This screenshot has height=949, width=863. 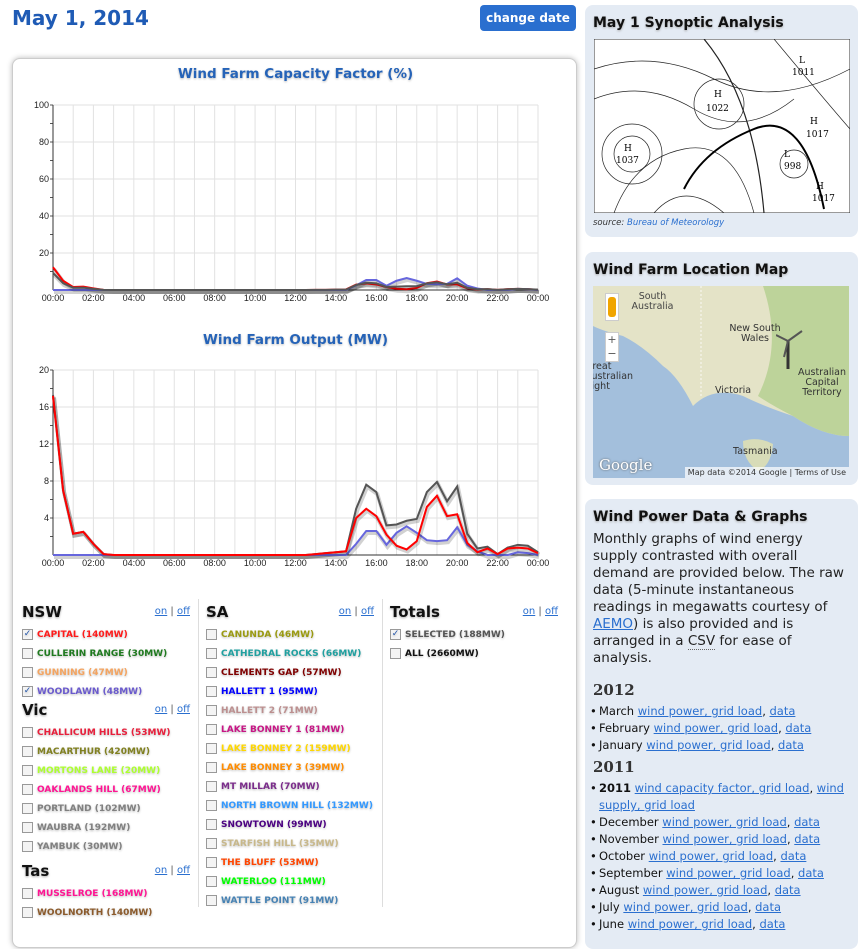 I want to click on wind-farm-item: MUSSELROE (168MW), so click(x=106, y=893).